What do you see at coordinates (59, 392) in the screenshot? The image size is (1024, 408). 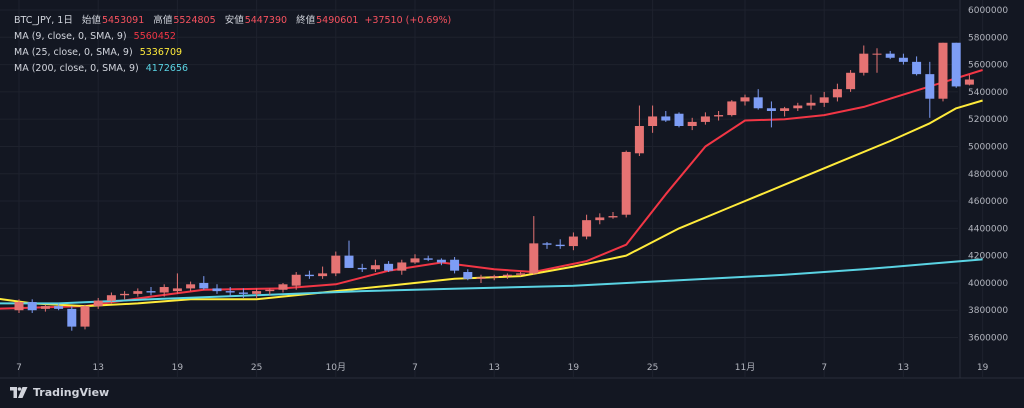 I see `tradingview-brand: TradingView` at bounding box center [59, 392].